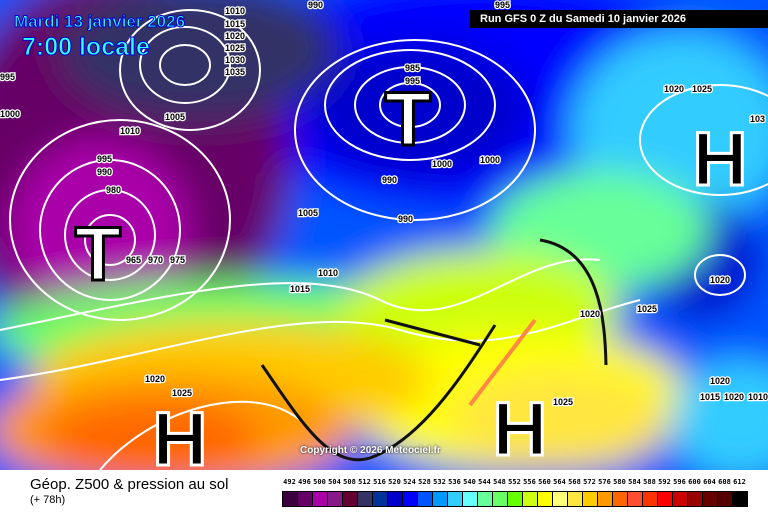 Image resolution: width=768 pixels, height=512 pixels. What do you see at coordinates (469, 482) in the screenshot?
I see `legend-label: 540` at bounding box center [469, 482].